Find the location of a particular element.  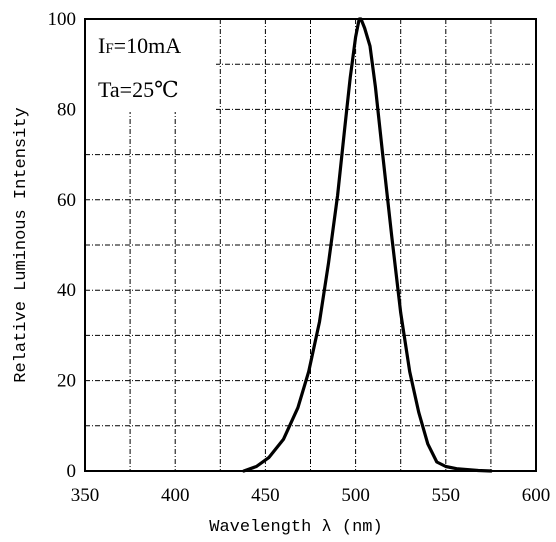

x-tick-label: 500 is located at coordinates (355, 495).